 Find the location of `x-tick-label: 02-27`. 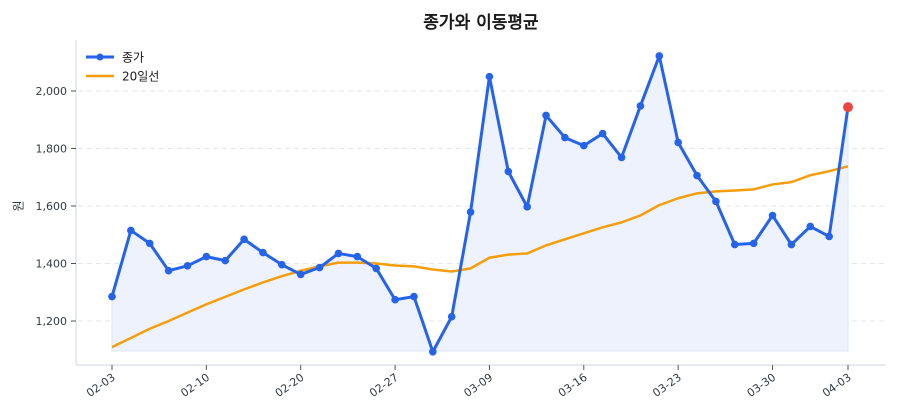

x-tick-label: 02-27 is located at coordinates (384, 385).